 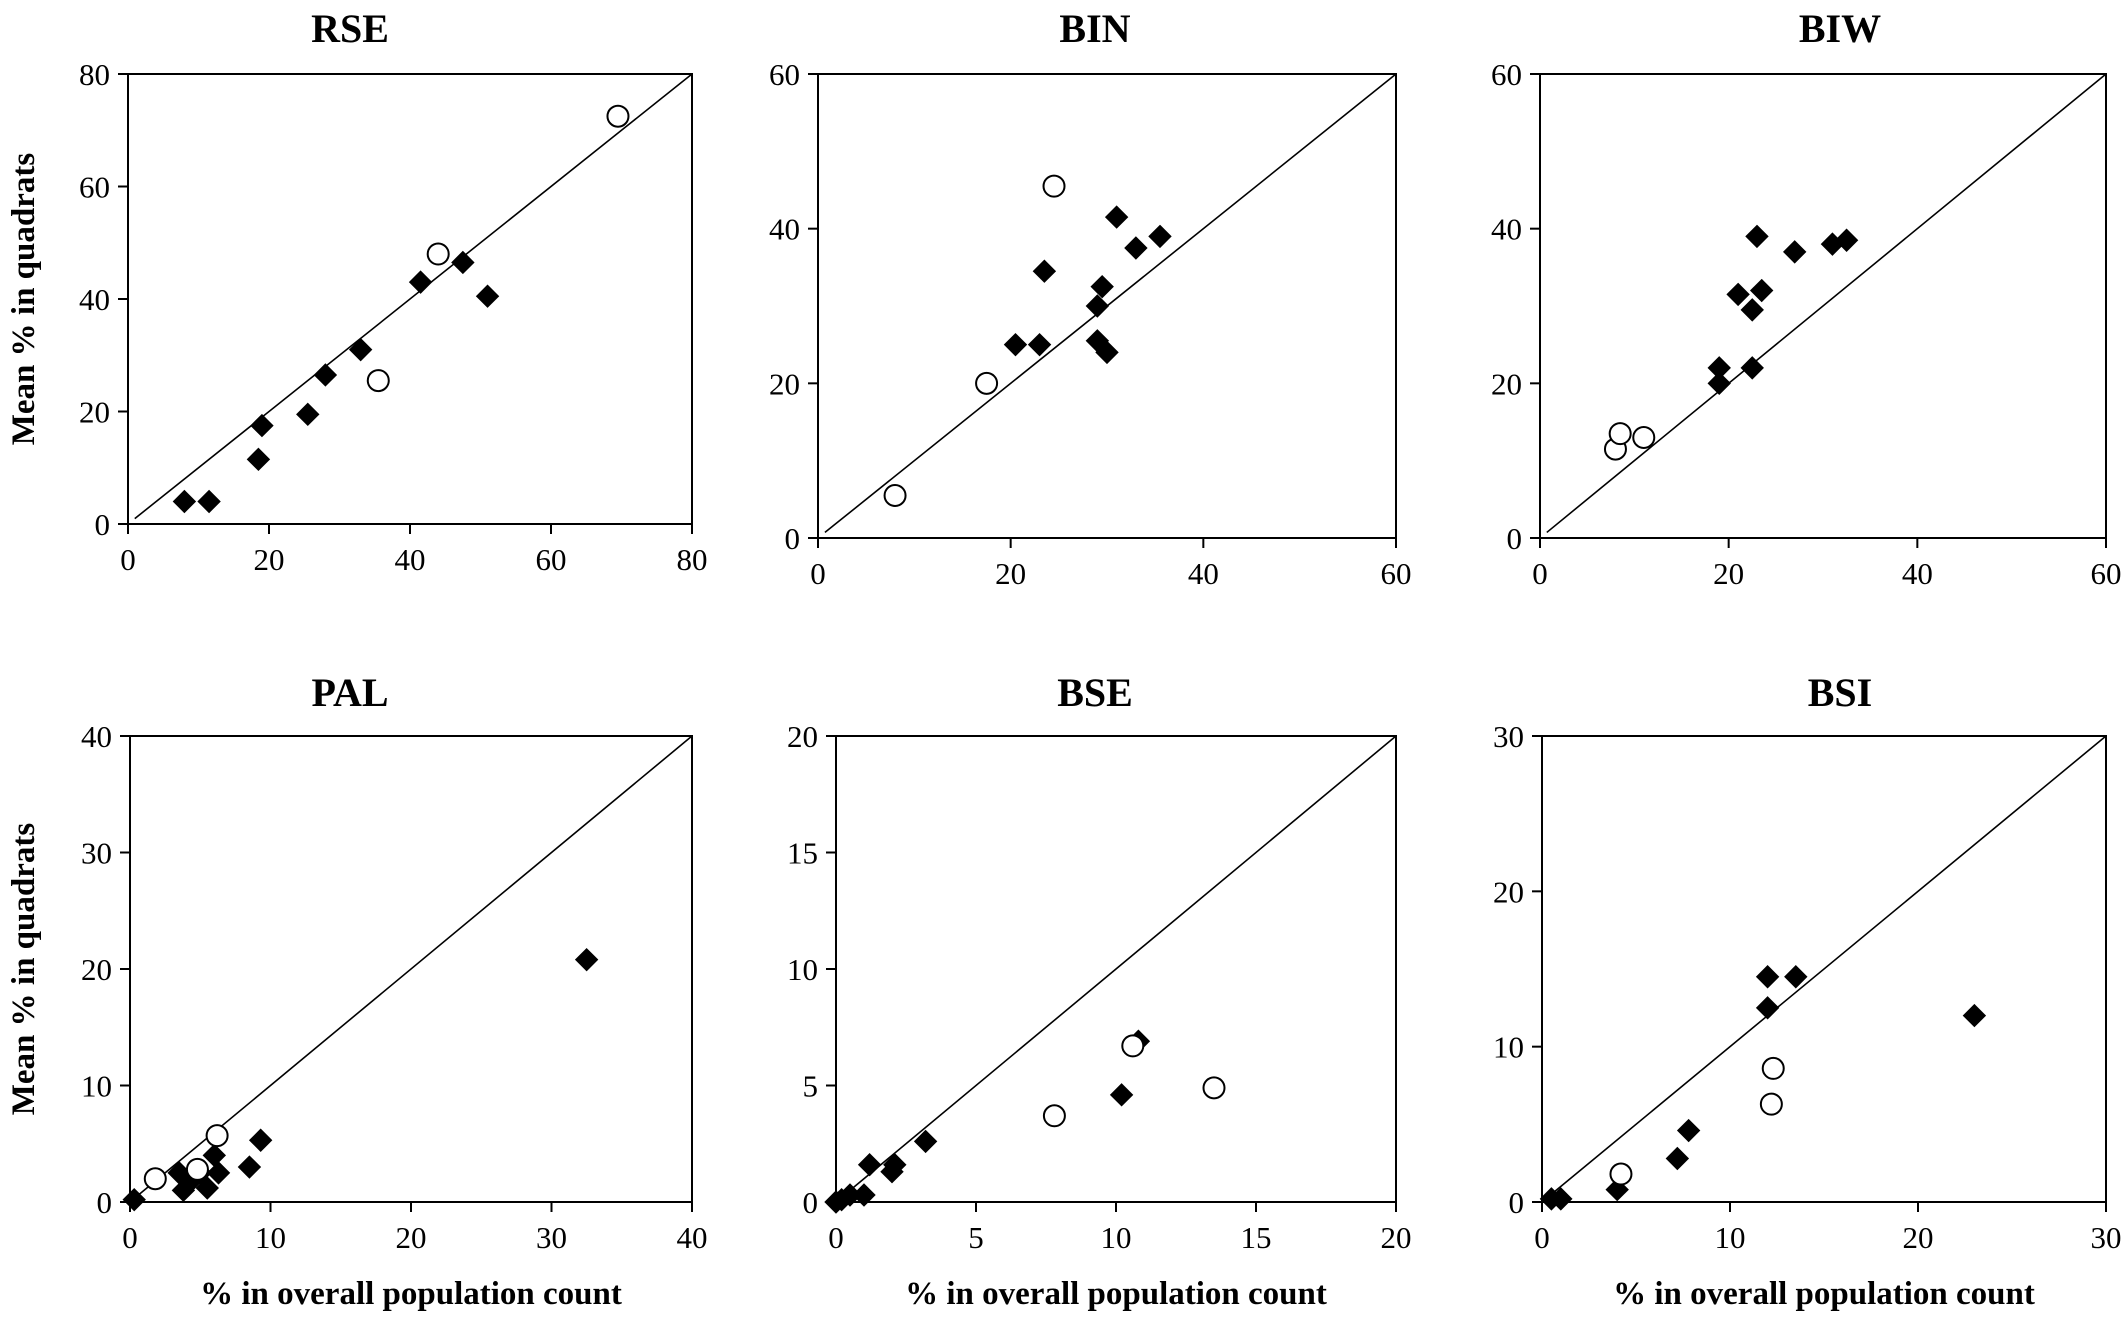 I want to click on panel-bin: BIN 0 20 40 60 0 20 40 60, so click(x=1090, y=298).